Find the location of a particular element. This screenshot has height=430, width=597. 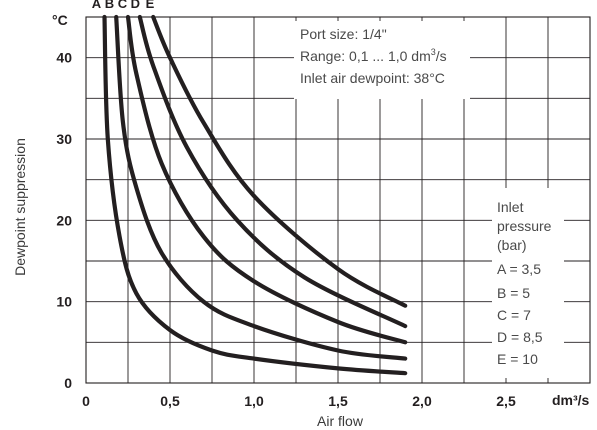

y-tick-label: 30 is located at coordinates (64, 139).